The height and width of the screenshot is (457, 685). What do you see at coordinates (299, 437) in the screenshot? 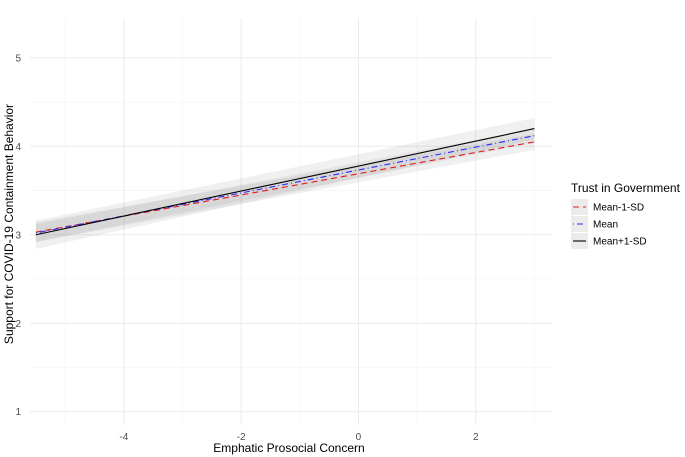
I see `x-tick-labels: -4 -2 0 2` at bounding box center [299, 437].